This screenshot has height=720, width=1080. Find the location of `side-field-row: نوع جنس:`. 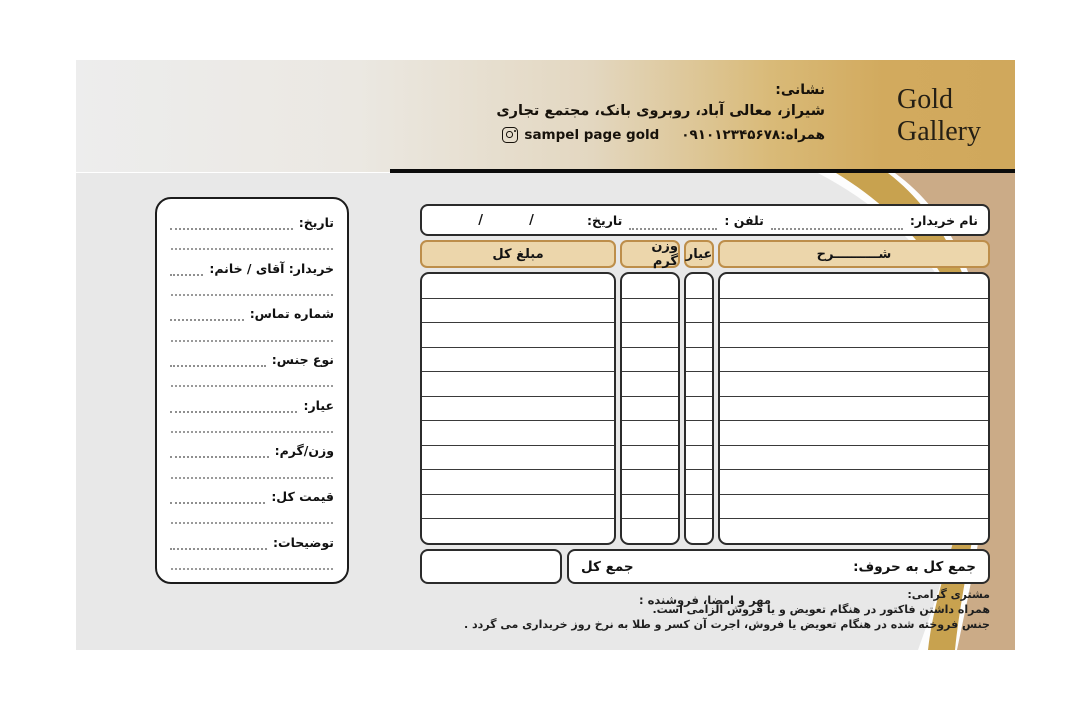

side-field-row: نوع جنس: is located at coordinates (252, 359).